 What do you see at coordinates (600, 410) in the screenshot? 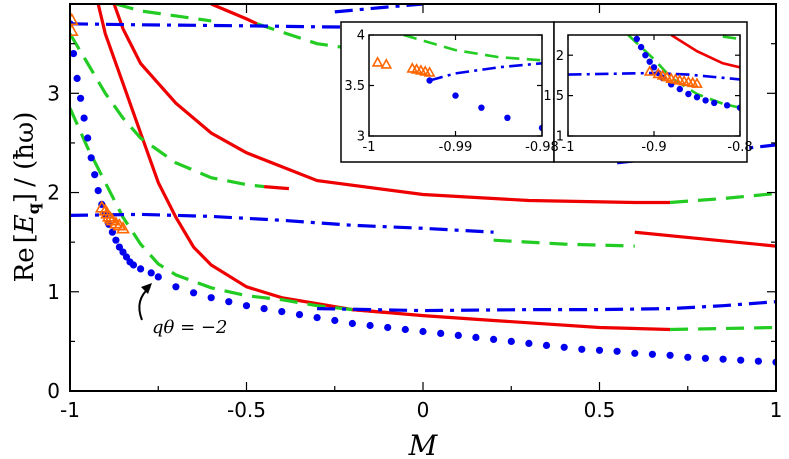
I see `main-x-tick-label: 0.5` at bounding box center [600, 410].